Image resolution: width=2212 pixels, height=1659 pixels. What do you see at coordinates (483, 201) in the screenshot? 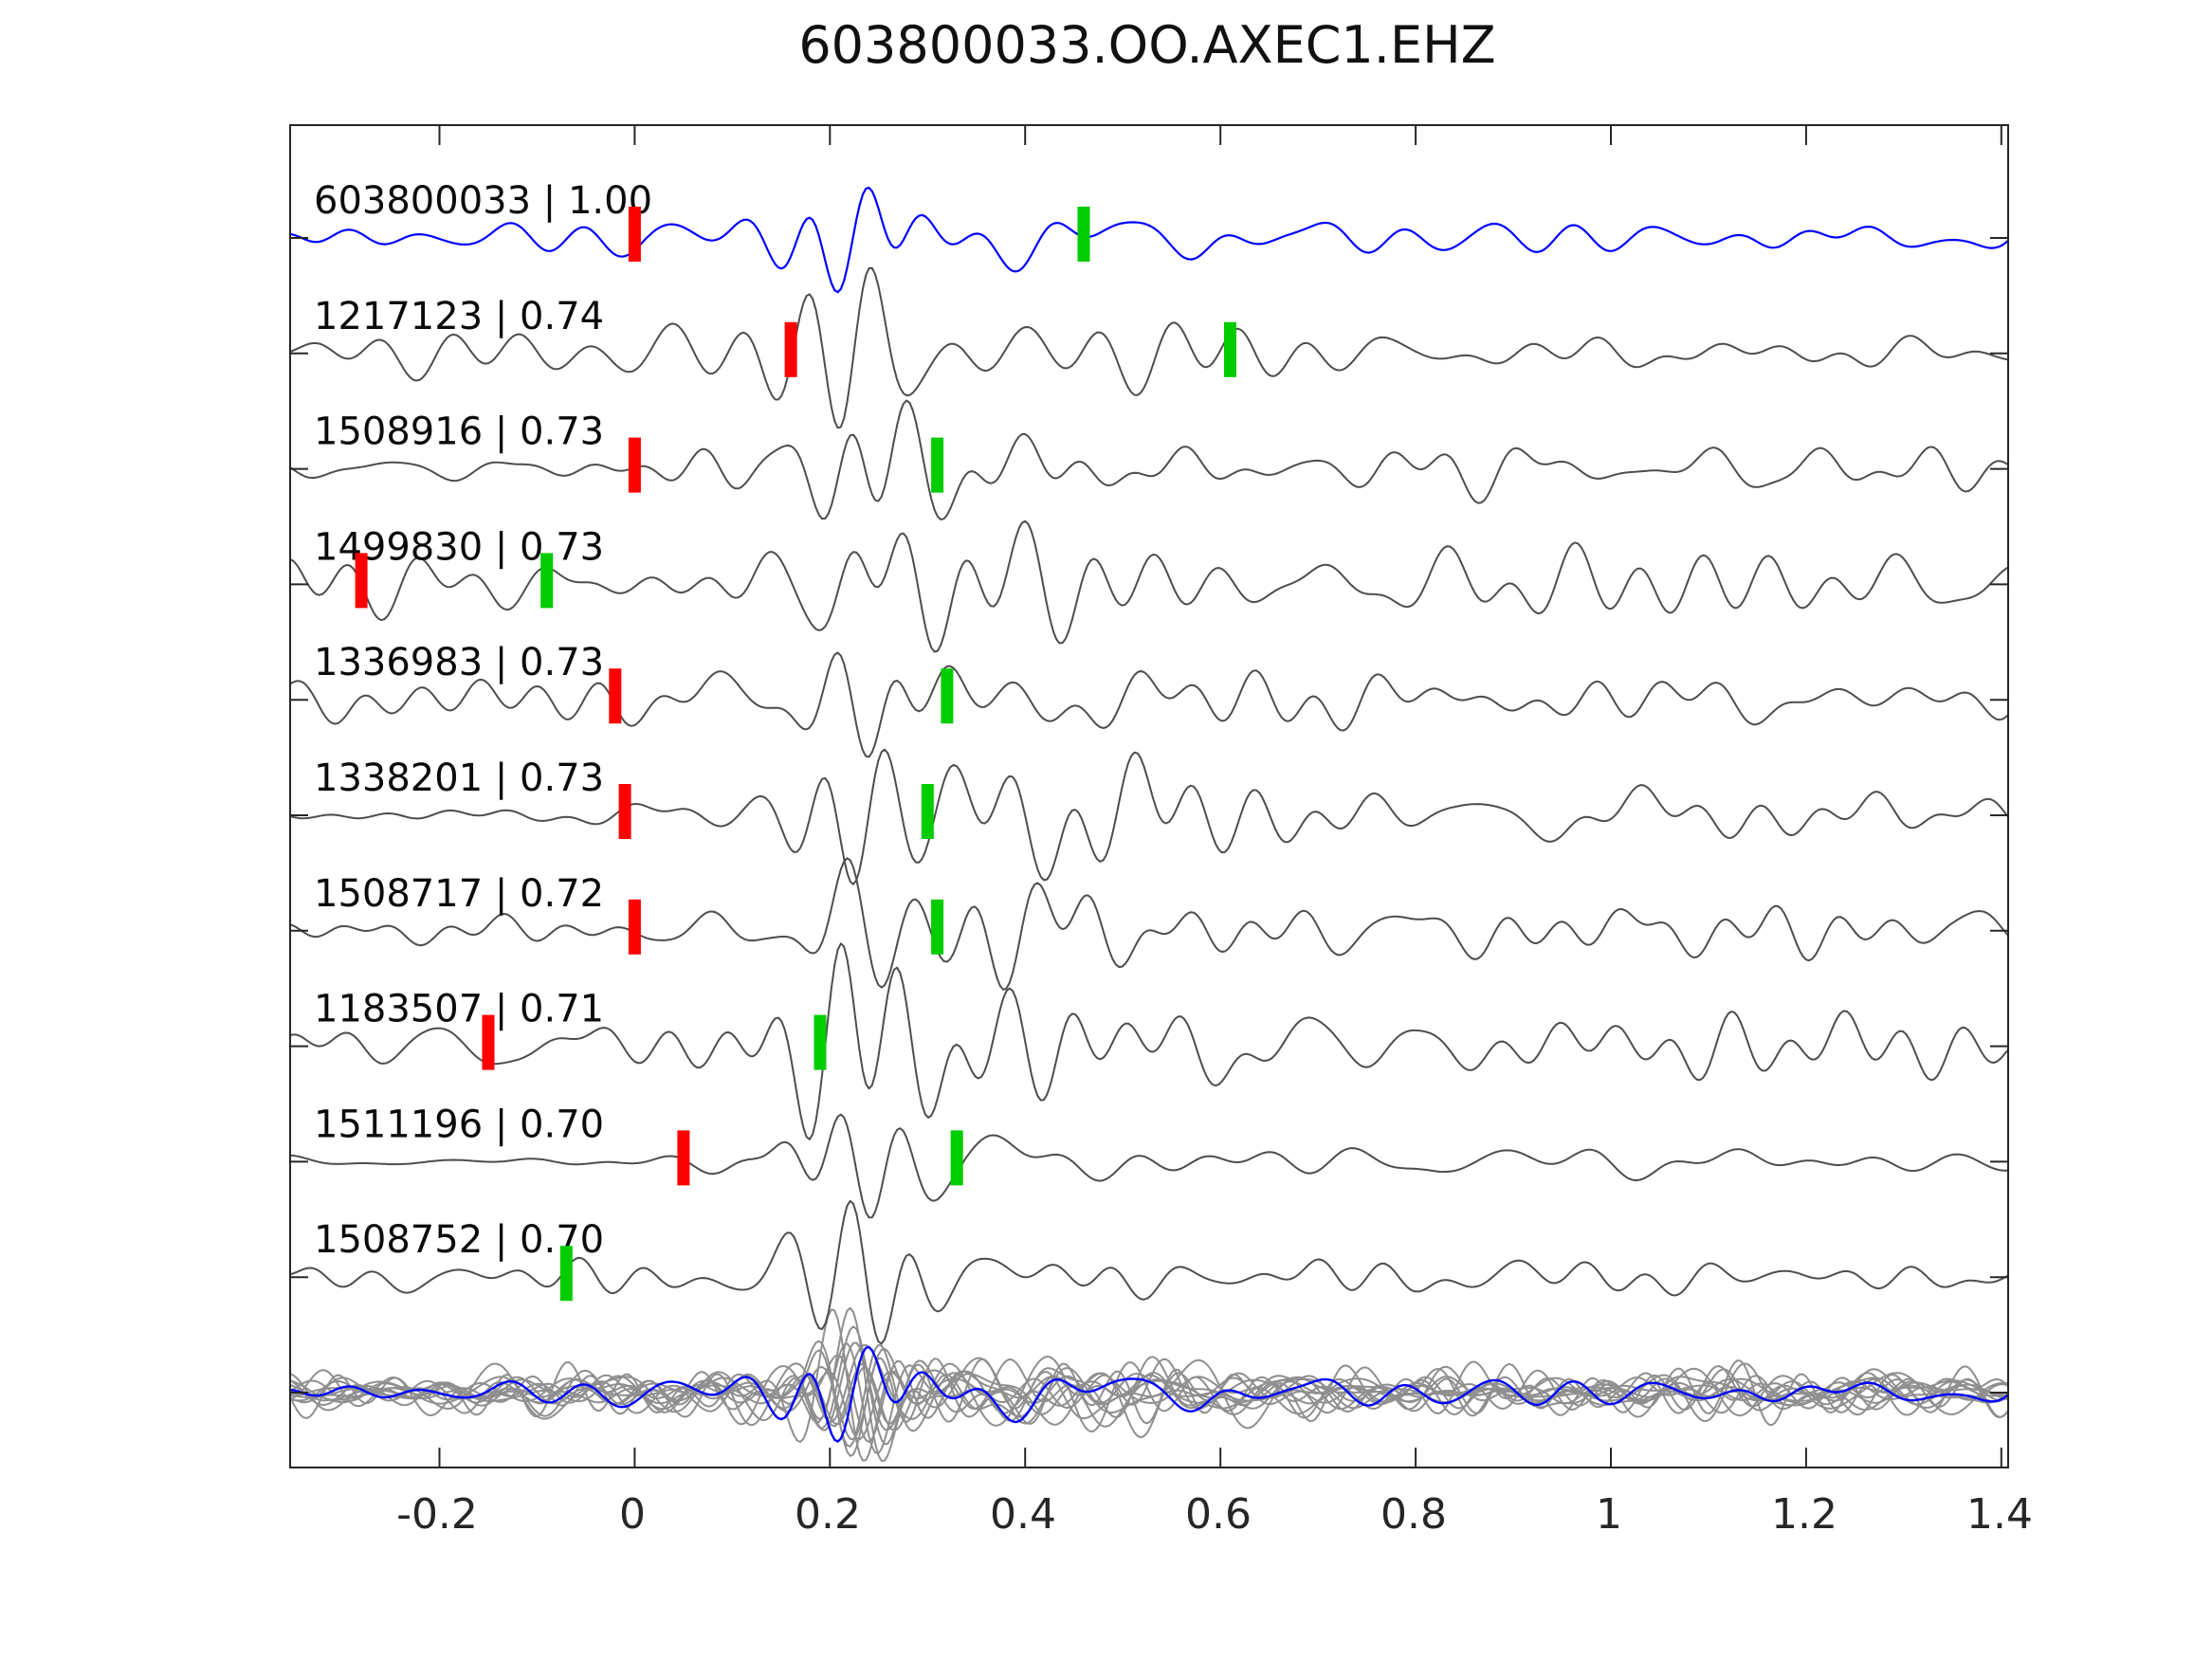
I see `trace-label: 603800033 | 1.00` at bounding box center [483, 201].